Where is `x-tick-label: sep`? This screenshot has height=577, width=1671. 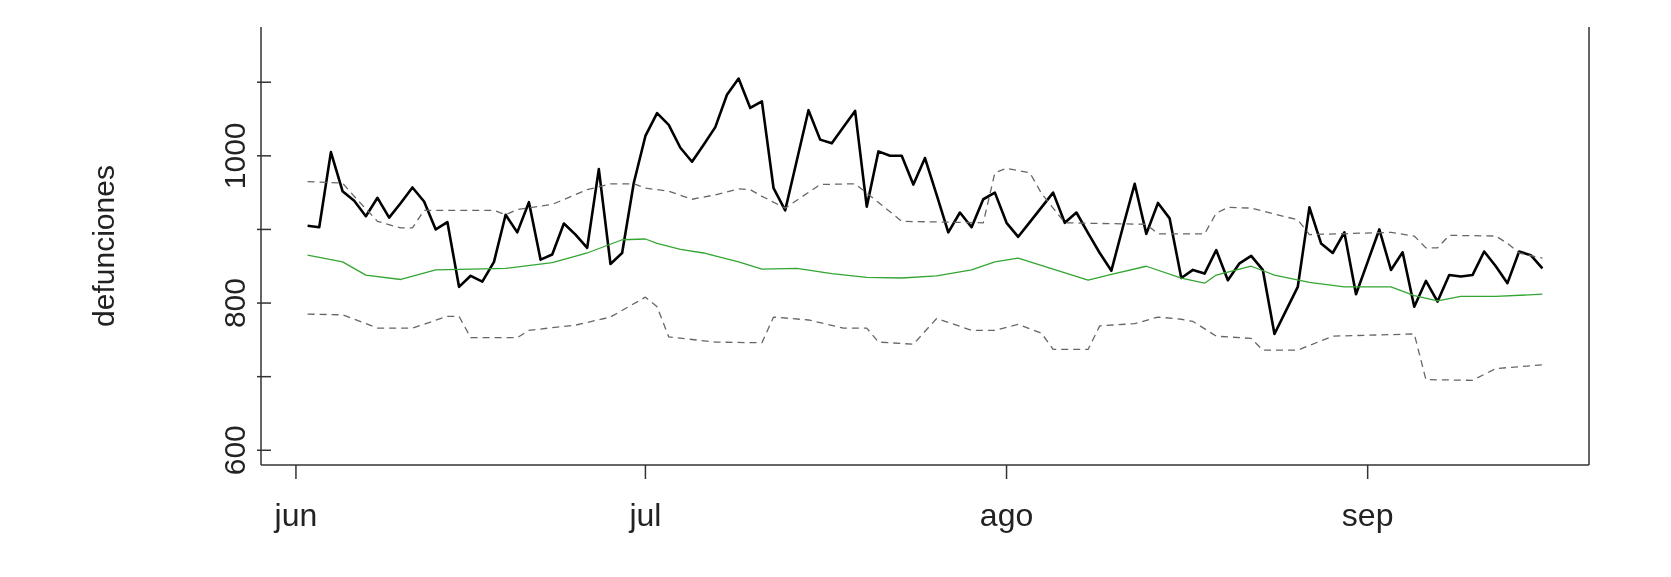
x-tick-label: sep is located at coordinates (1367, 514).